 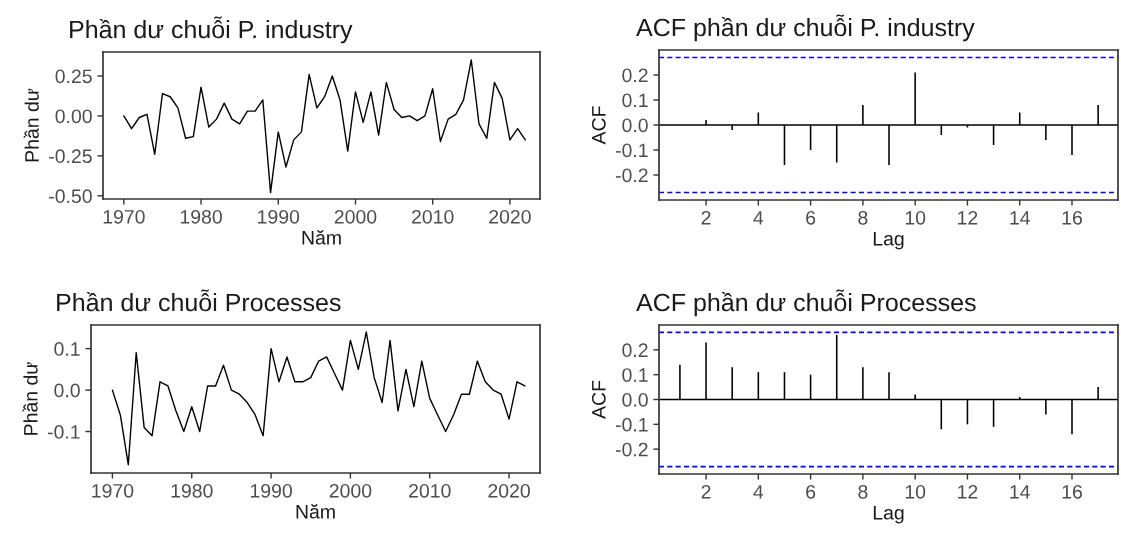 I want to click on y-tick-label: -0.50, so click(x=70, y=196).